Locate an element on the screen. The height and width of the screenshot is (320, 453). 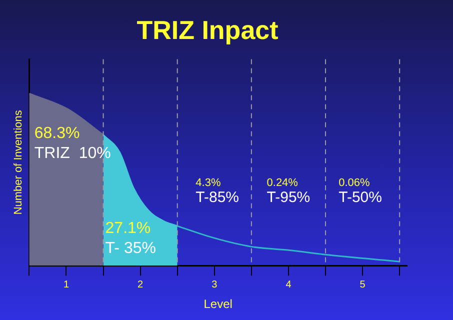
x-tick-label: 1 is located at coordinates (66, 284).